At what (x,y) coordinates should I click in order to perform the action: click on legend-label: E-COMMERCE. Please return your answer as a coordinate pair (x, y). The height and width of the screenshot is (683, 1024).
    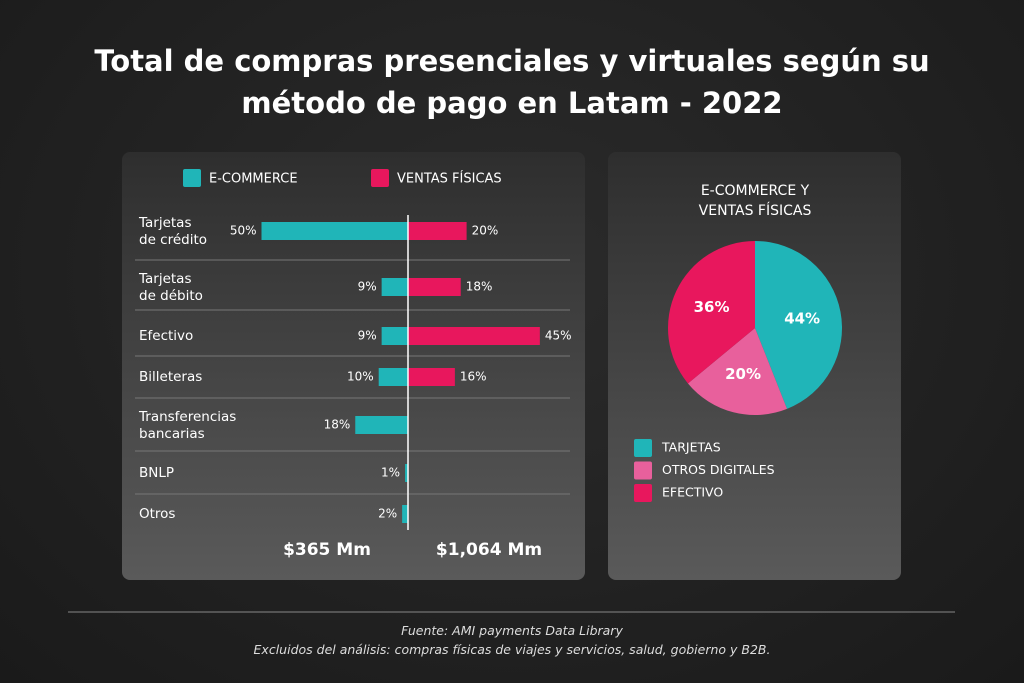
    Looking at the image, I should click on (253, 179).